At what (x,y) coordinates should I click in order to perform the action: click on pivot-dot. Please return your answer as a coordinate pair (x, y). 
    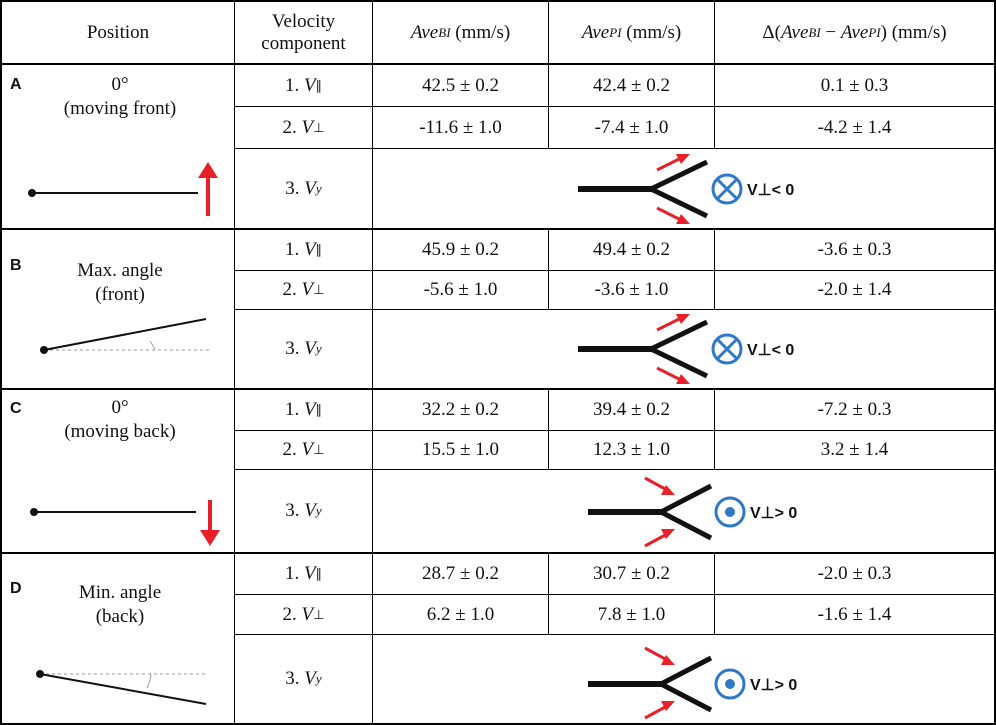
    Looking at the image, I should click on (40, 674).